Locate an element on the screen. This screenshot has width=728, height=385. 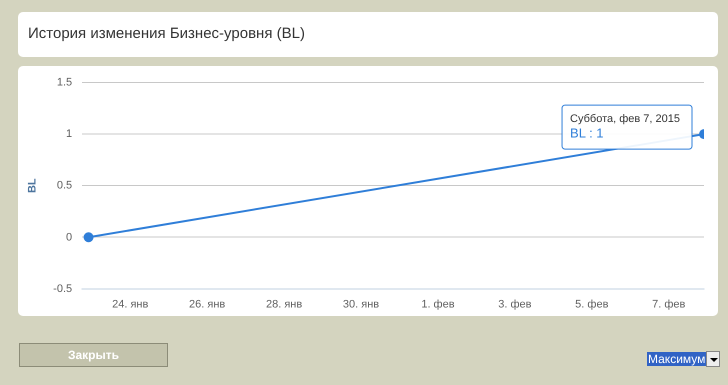
chart-title: История изменения Бизнес-уровня (BL) is located at coordinates (166, 33).